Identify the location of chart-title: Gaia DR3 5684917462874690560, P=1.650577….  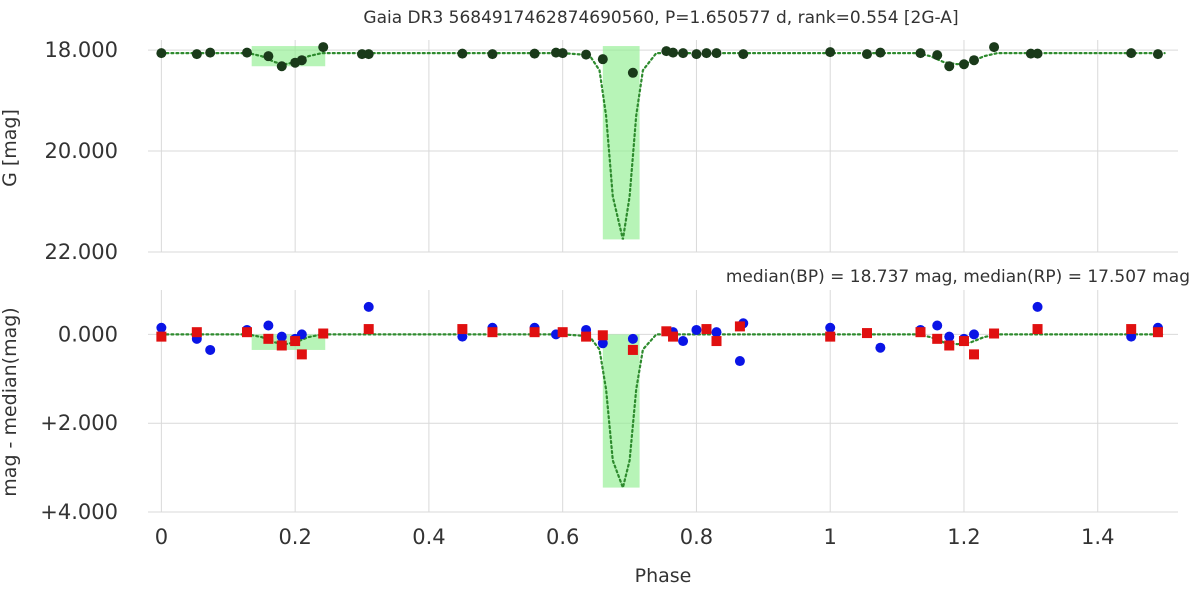
(660, 18).